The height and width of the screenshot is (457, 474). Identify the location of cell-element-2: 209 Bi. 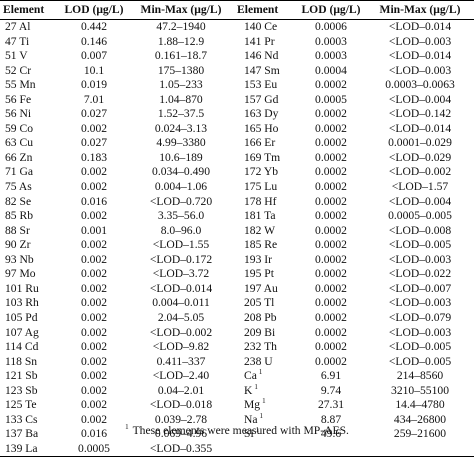
(265, 332).